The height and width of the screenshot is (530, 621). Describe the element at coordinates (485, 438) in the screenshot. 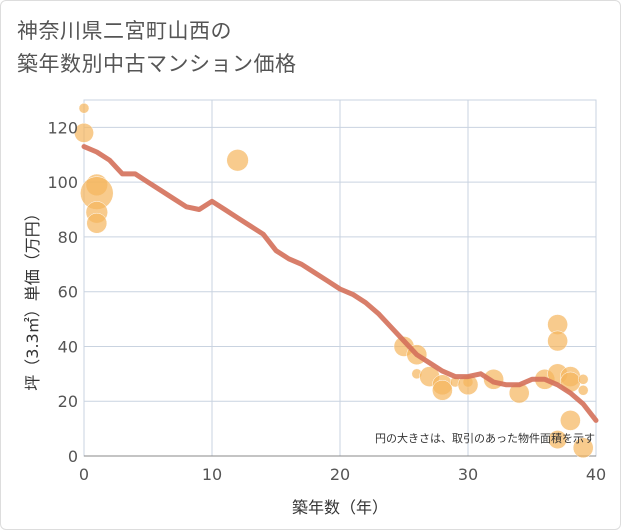

I see `area-note: 円の大きさは、取引のあった物件面積を示す` at that location.